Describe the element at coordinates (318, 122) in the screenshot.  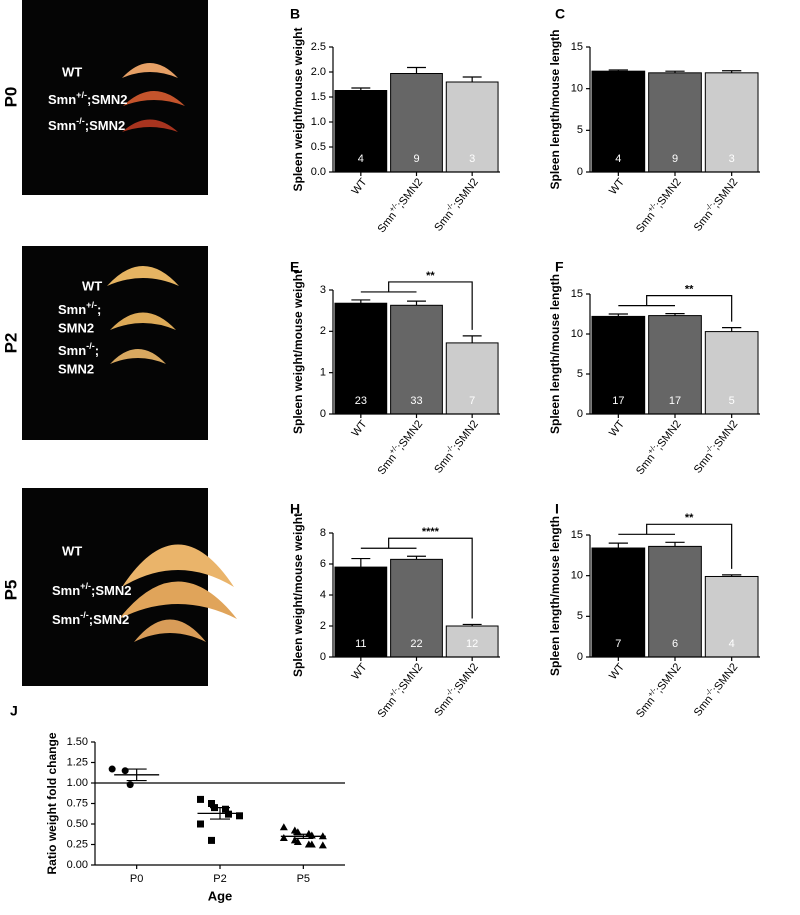
I see `y-tick-label: 1.0` at that location.